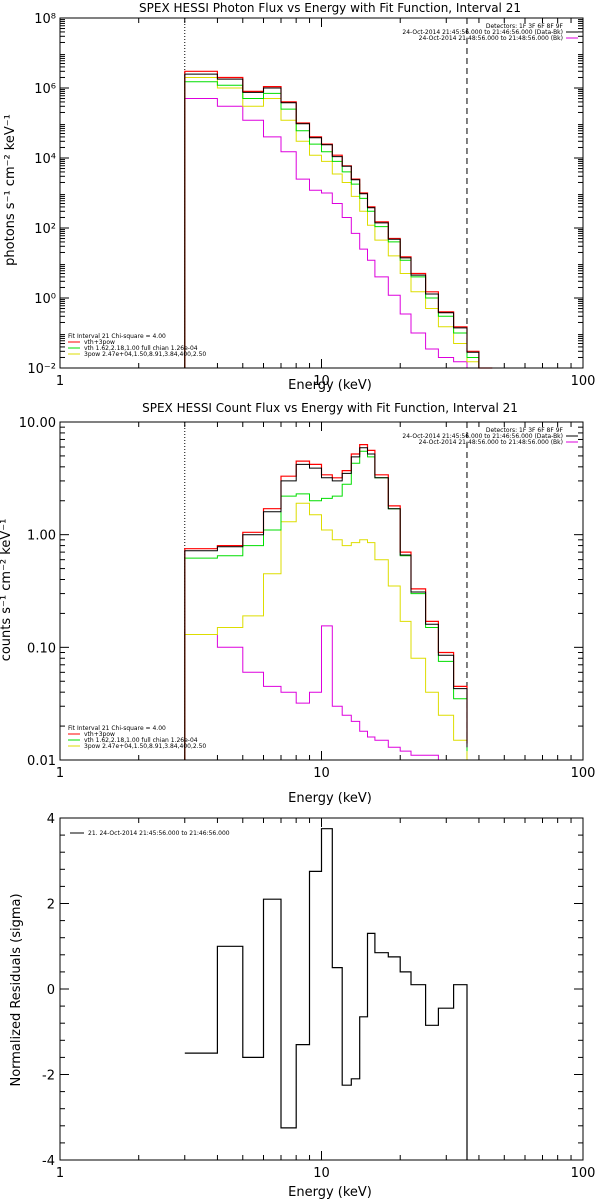  Describe the element at coordinates (525, 430) in the screenshot. I see `count-flux-legend-top-line: Detectors: 1F 3F 6F 8F 9F` at that location.